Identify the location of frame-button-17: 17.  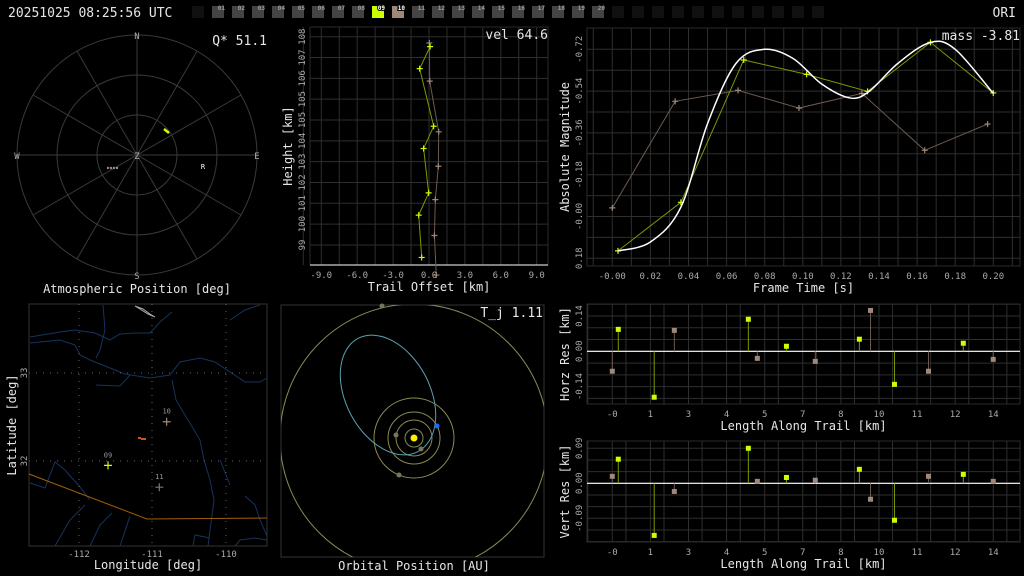
(538, 11).